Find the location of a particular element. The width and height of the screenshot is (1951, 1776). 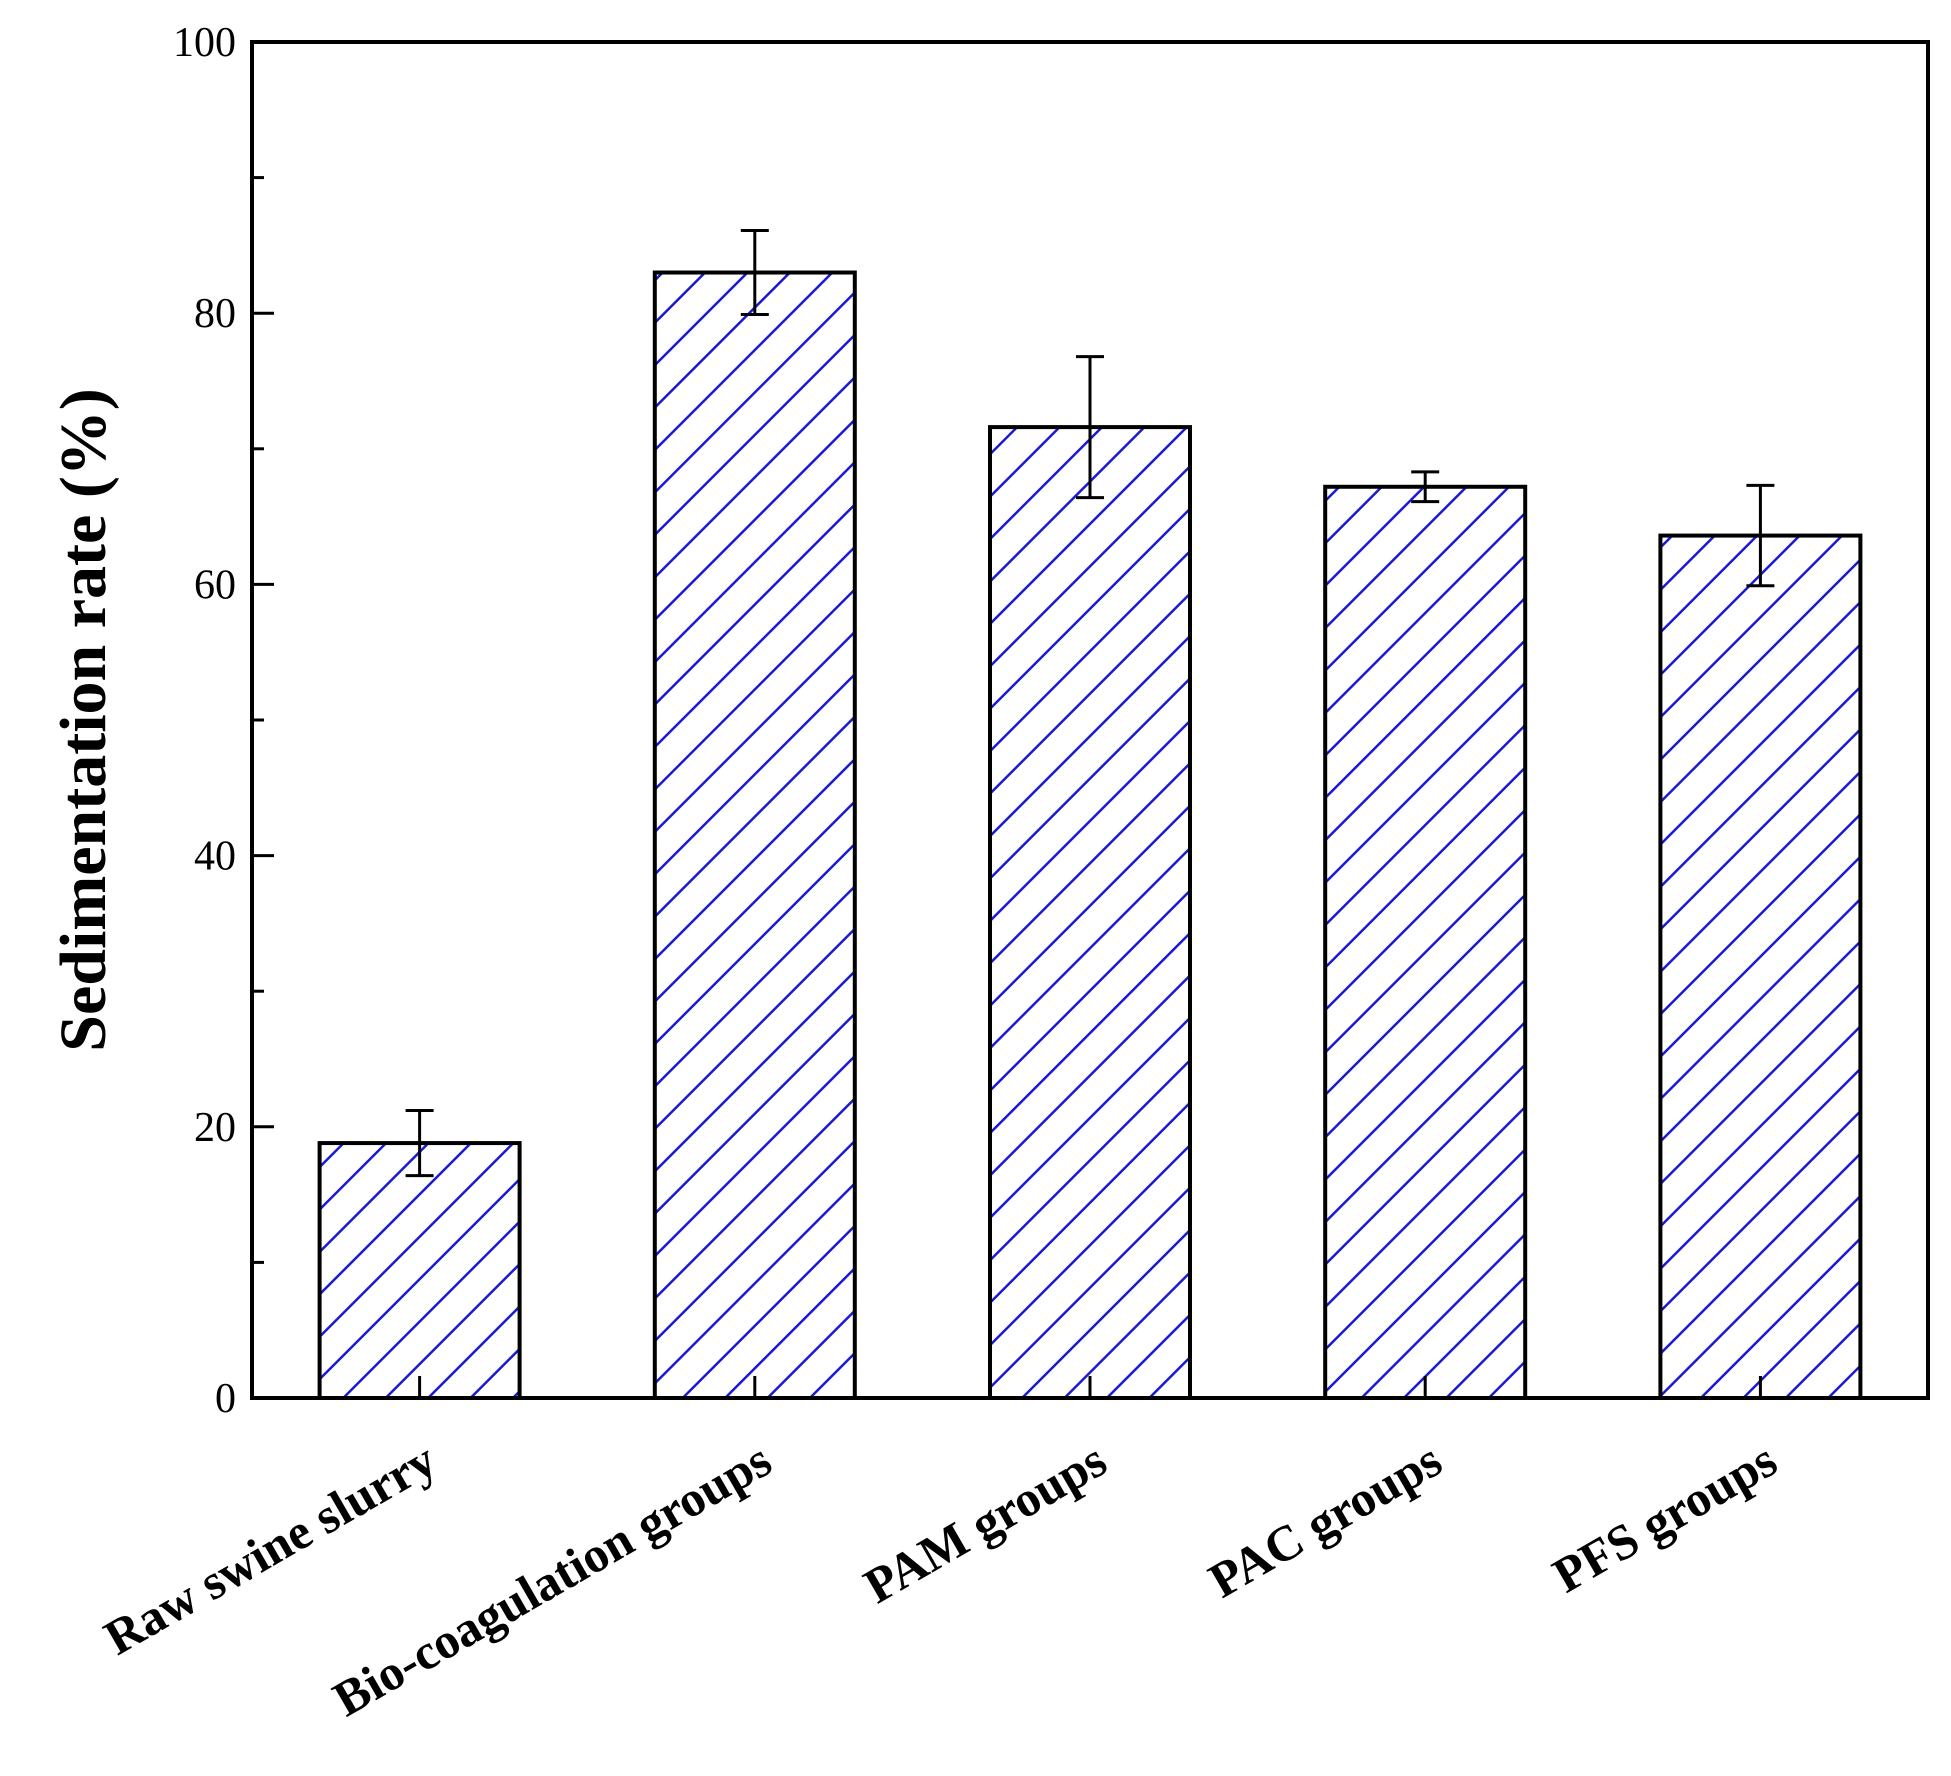

y-tick-label: 100 is located at coordinates (204, 43).